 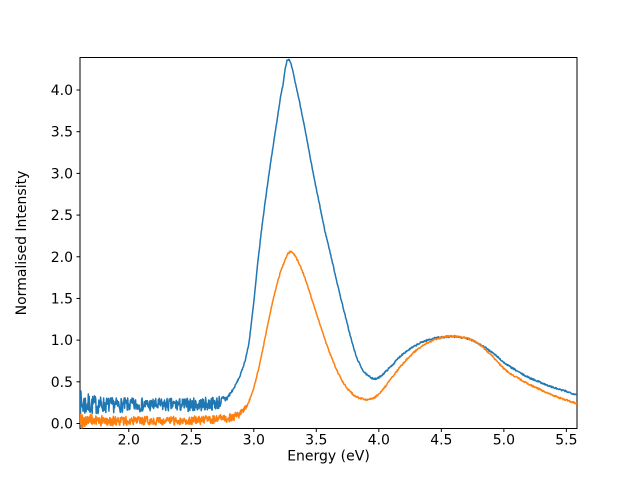 What do you see at coordinates (504, 441) in the screenshot?
I see `x-tick-label: 5.0` at bounding box center [504, 441].